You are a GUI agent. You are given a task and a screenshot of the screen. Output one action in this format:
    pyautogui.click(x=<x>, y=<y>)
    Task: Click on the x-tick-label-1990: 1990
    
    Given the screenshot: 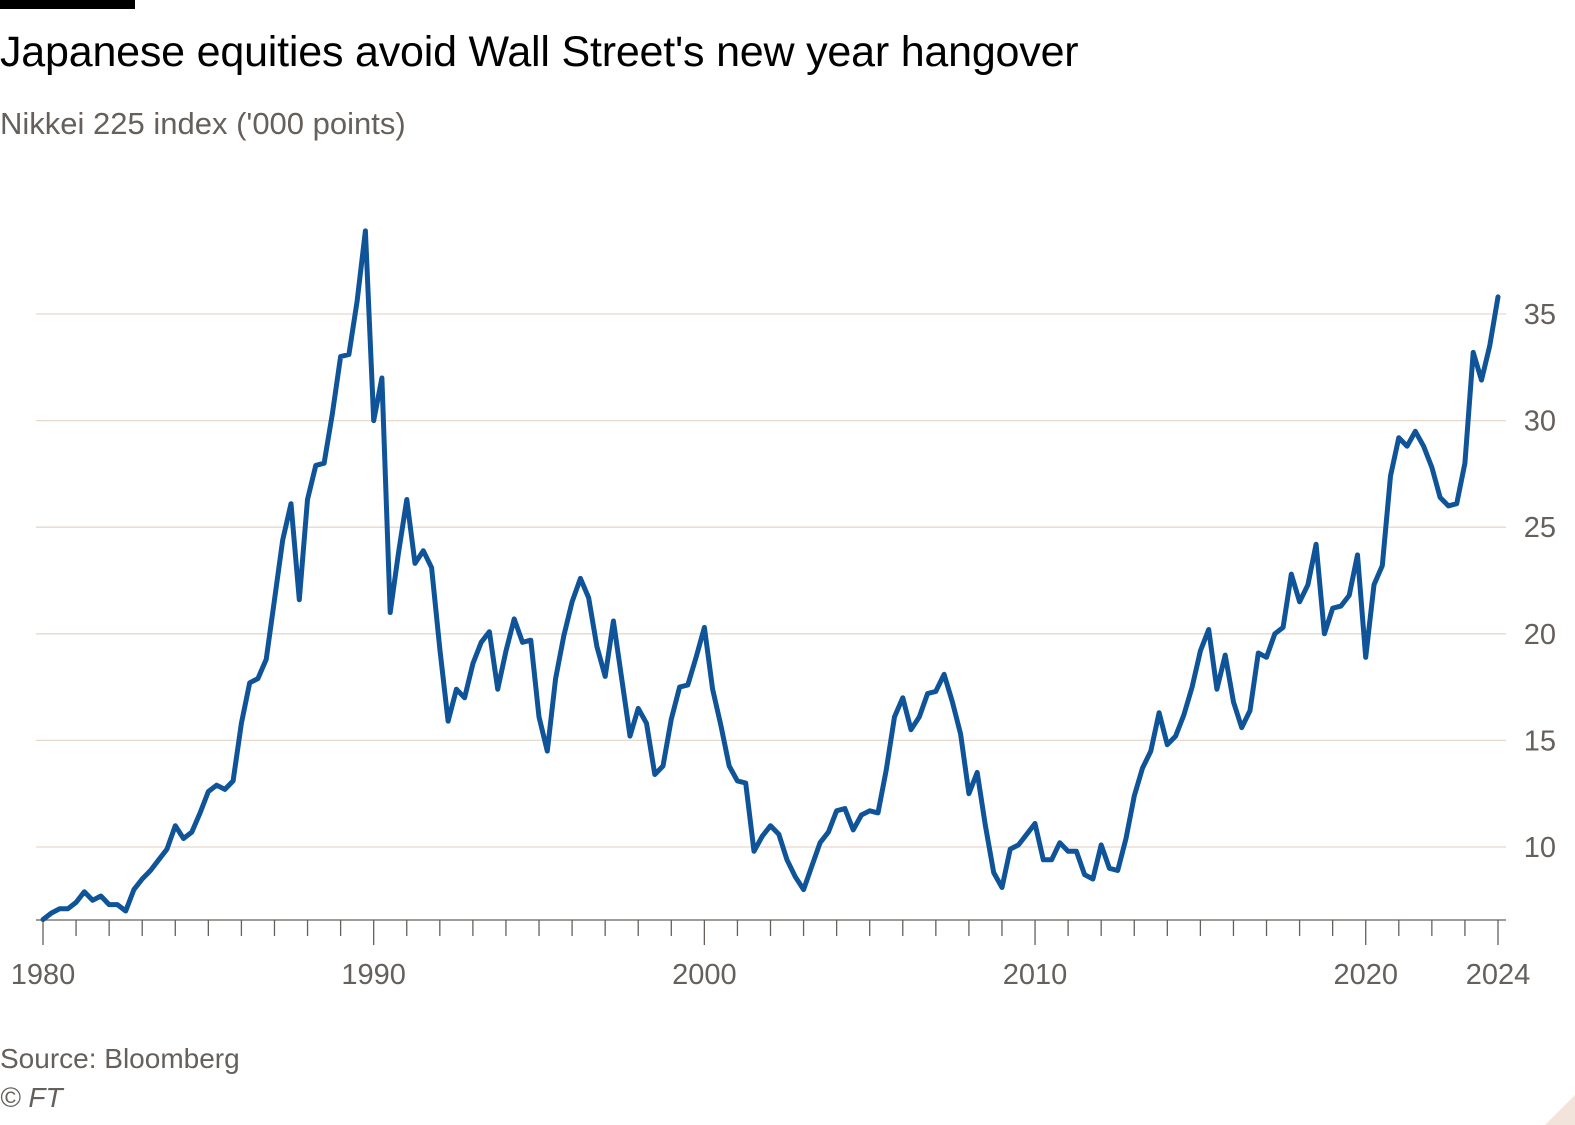 What is the action you would take?
    pyautogui.click(x=373, y=975)
    